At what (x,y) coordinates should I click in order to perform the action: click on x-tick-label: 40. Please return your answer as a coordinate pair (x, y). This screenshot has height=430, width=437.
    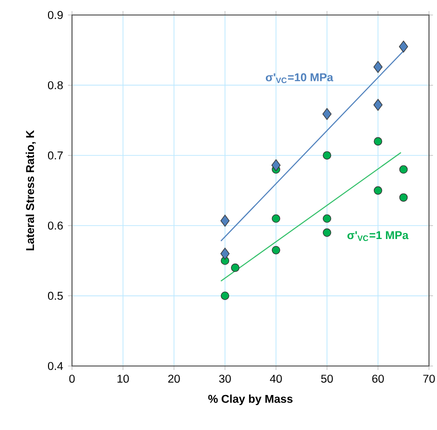
    Looking at the image, I should click on (276, 378).